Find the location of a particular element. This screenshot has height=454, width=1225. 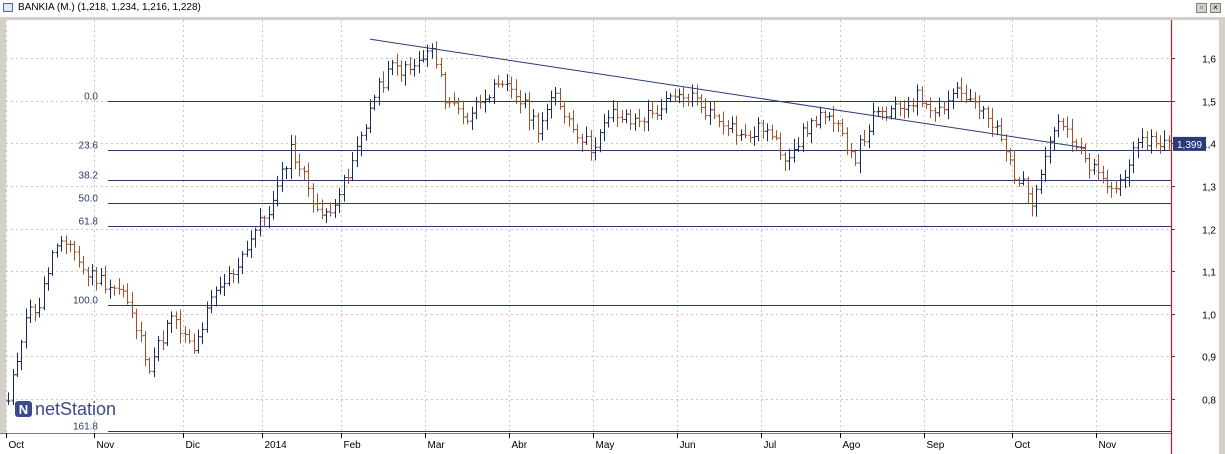

time-axis-label: Sep is located at coordinates (936, 445).